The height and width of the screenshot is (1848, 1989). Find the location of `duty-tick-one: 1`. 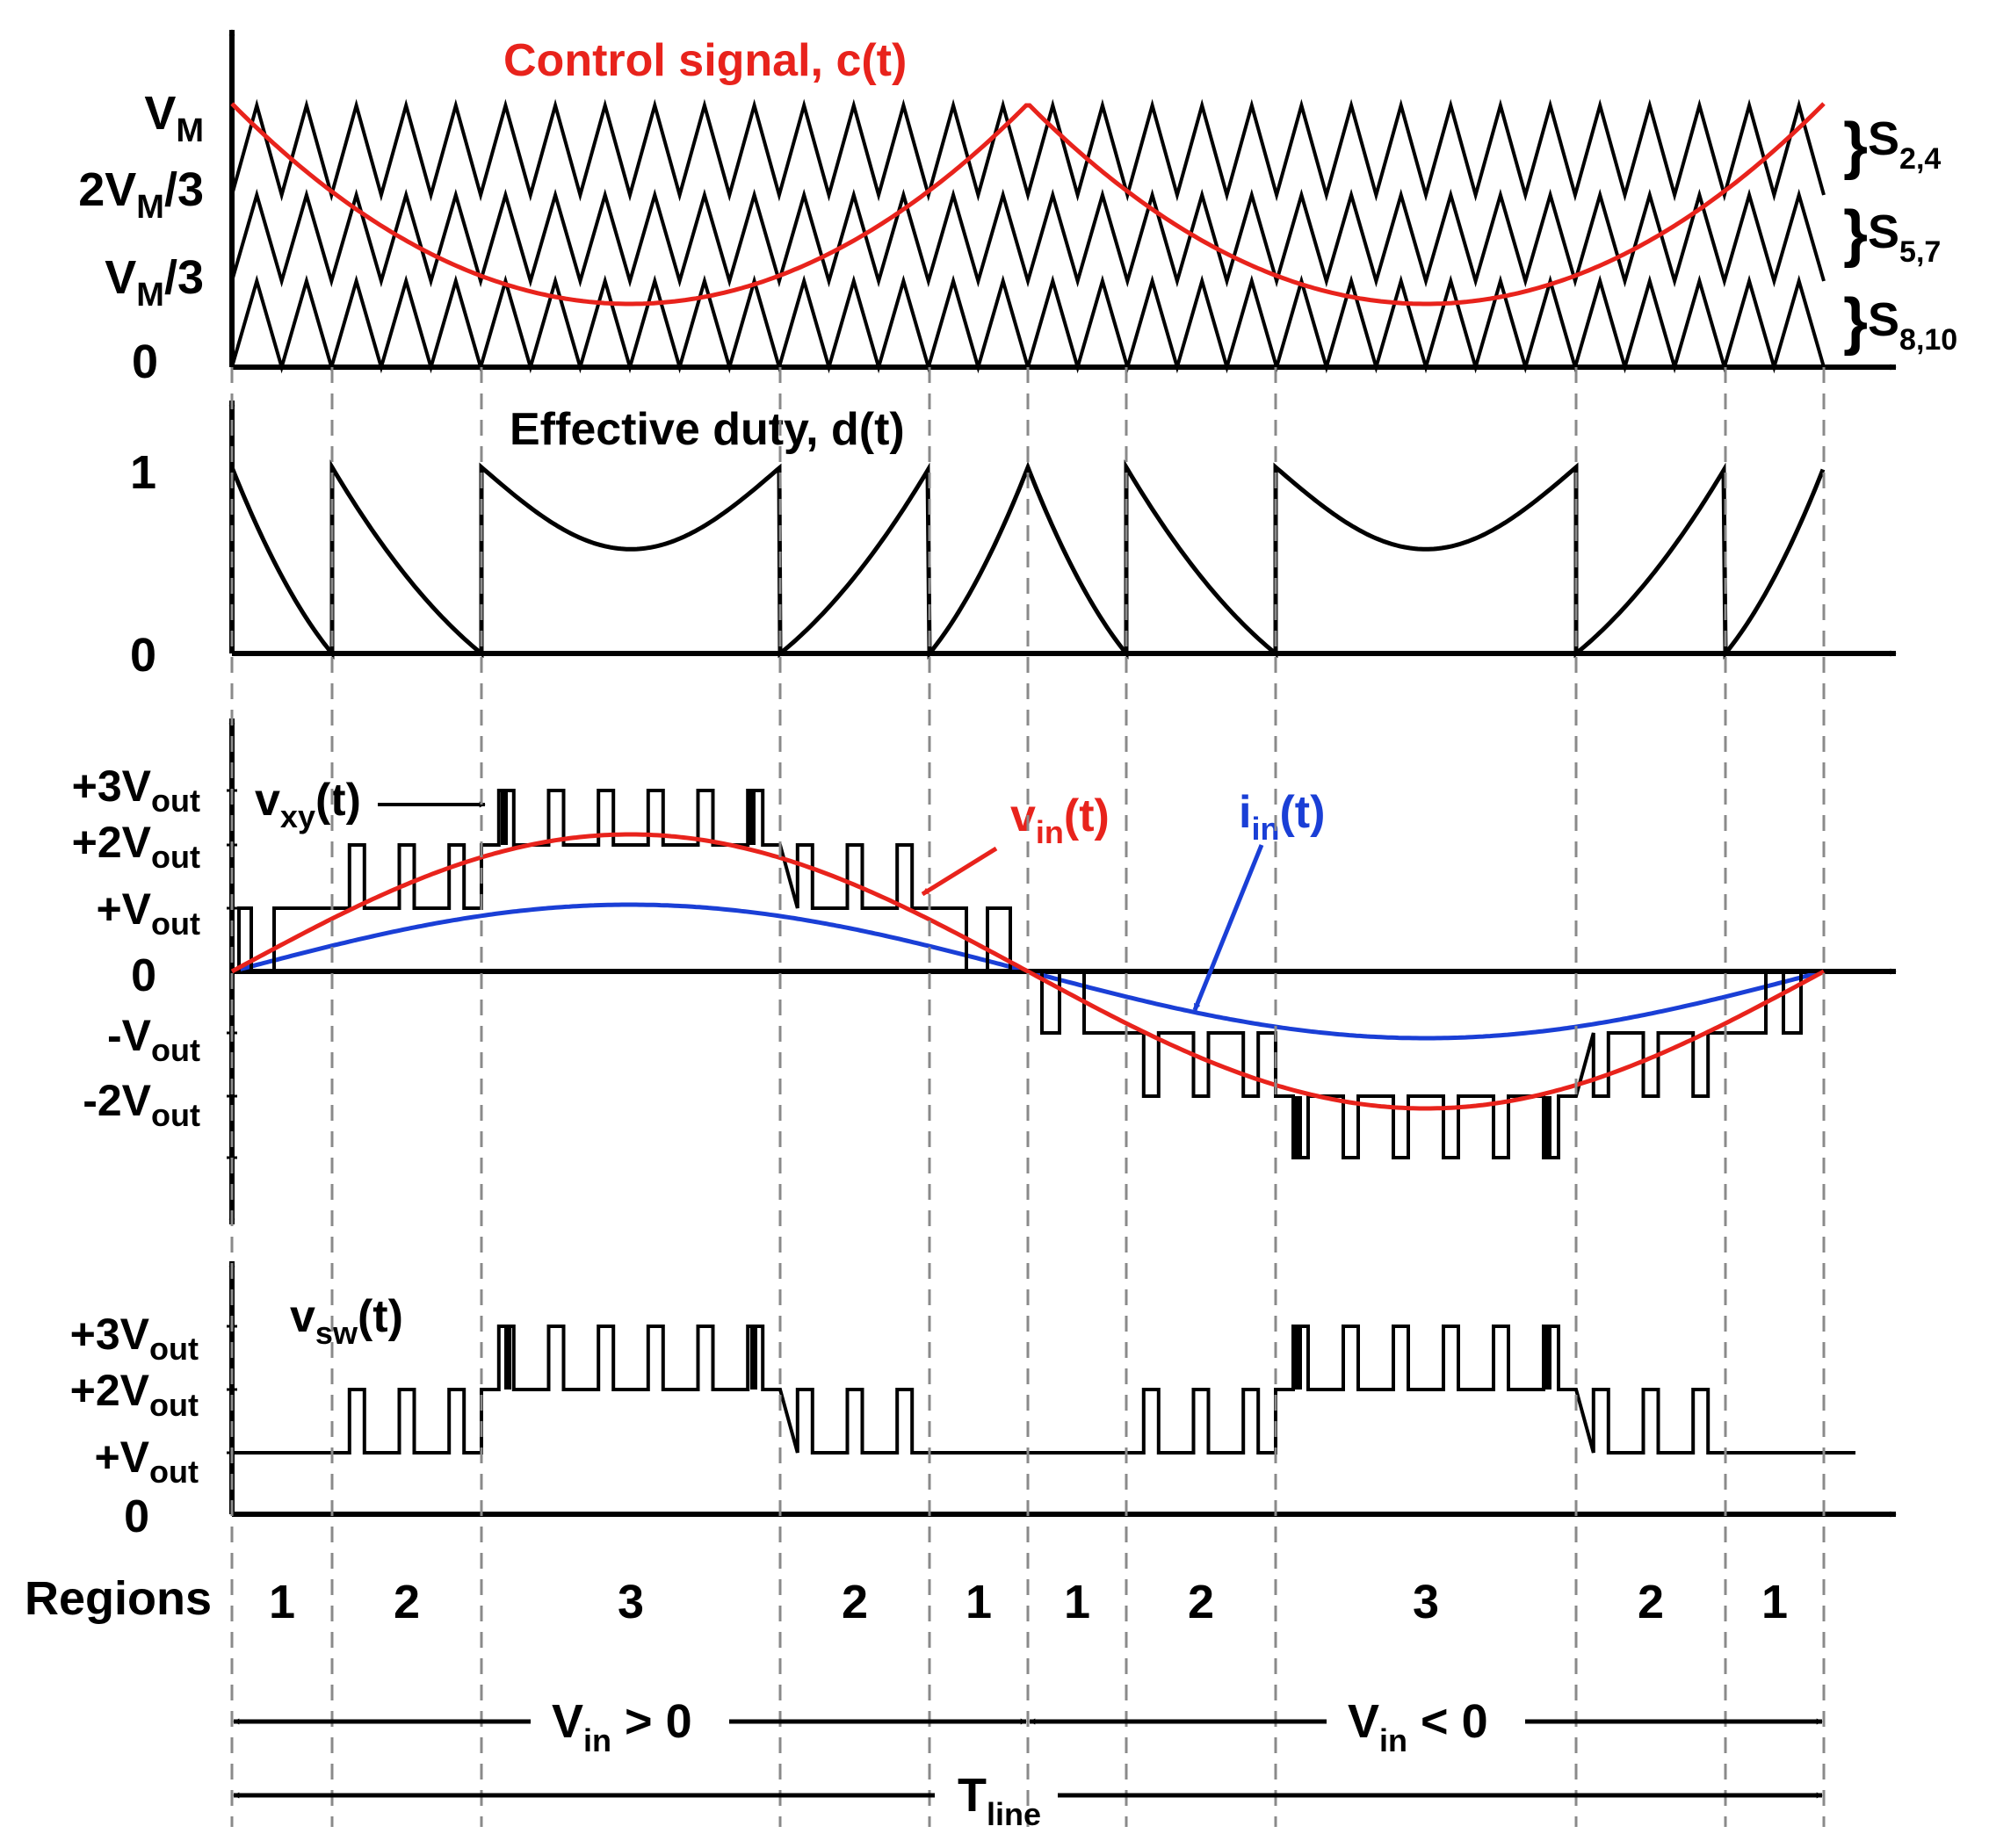

duty-tick-one: 1 is located at coordinates (143, 472).